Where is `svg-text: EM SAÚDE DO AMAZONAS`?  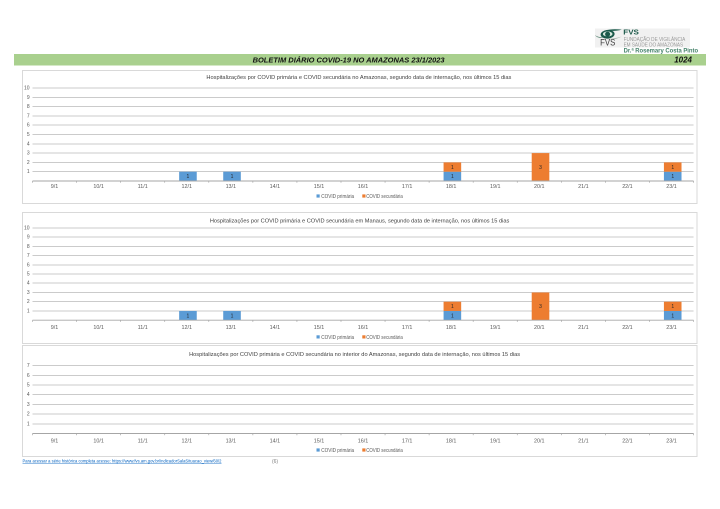
svg-text: EM SAÚDE DO AMAZONAS is located at coordinates (654, 45).